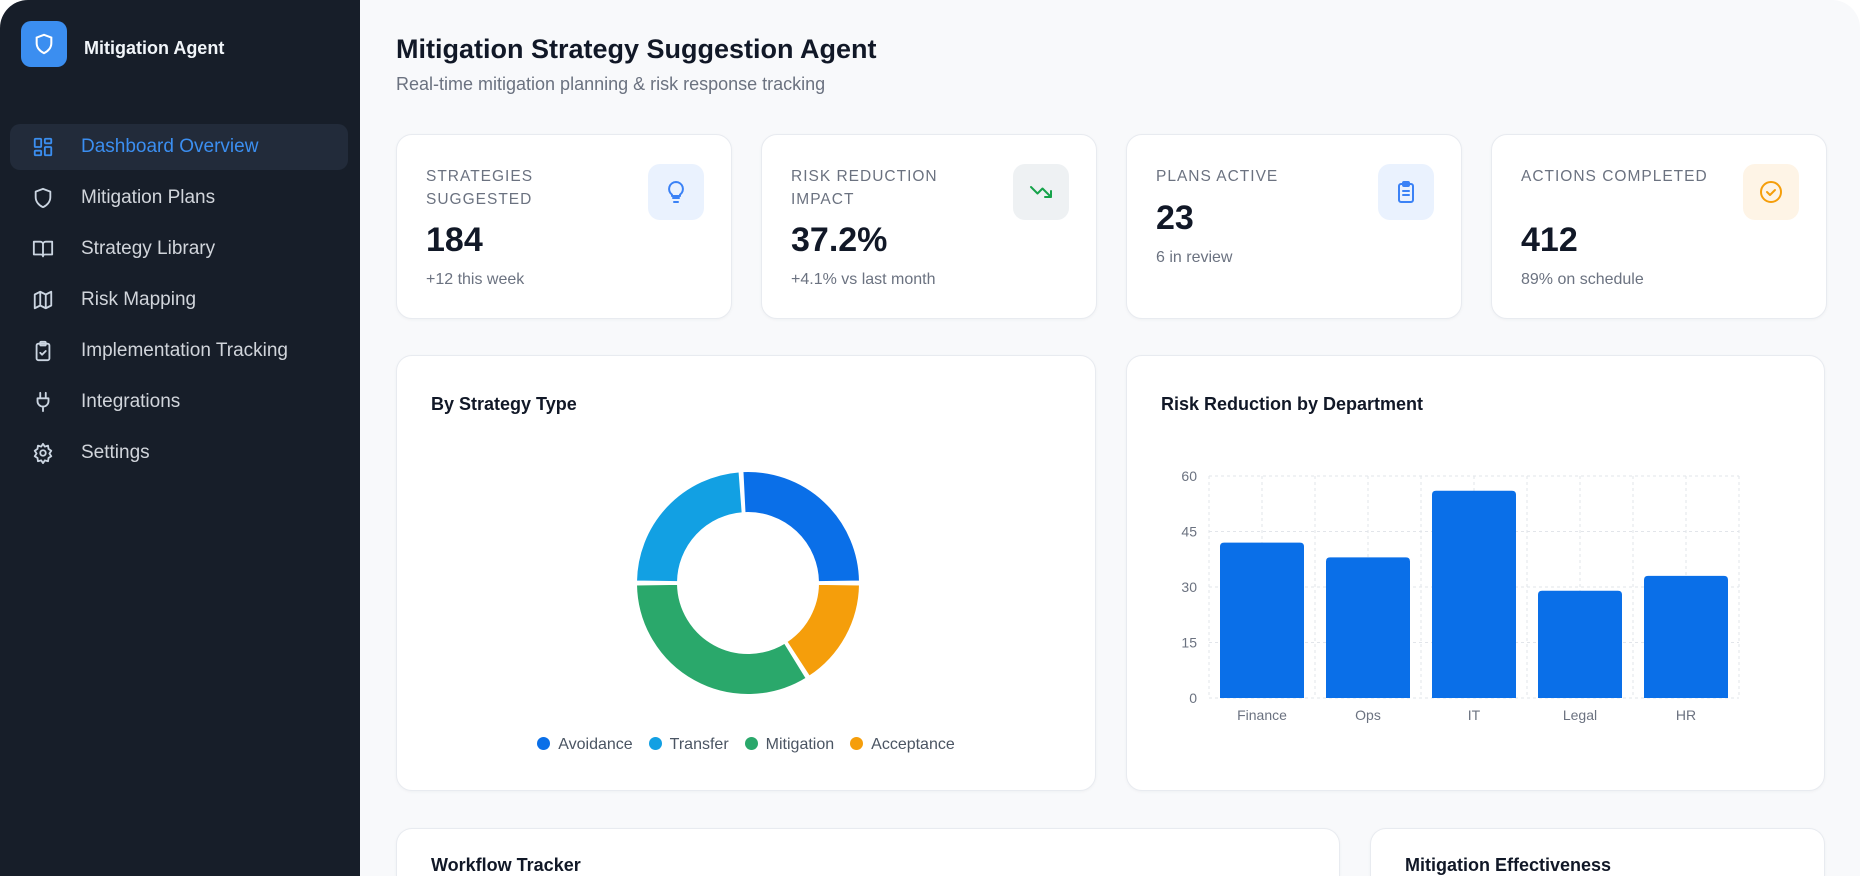  What do you see at coordinates (148, 248) in the screenshot?
I see `sidebar-item-label: Strategy Library` at bounding box center [148, 248].